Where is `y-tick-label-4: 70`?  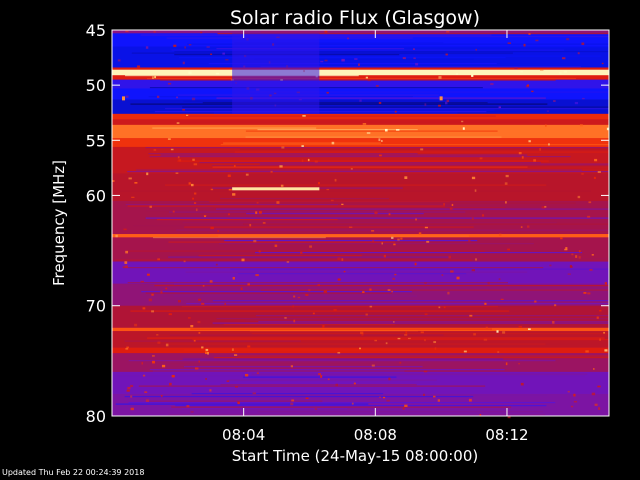
y-tick-label-4: 70 is located at coordinates (96, 306).